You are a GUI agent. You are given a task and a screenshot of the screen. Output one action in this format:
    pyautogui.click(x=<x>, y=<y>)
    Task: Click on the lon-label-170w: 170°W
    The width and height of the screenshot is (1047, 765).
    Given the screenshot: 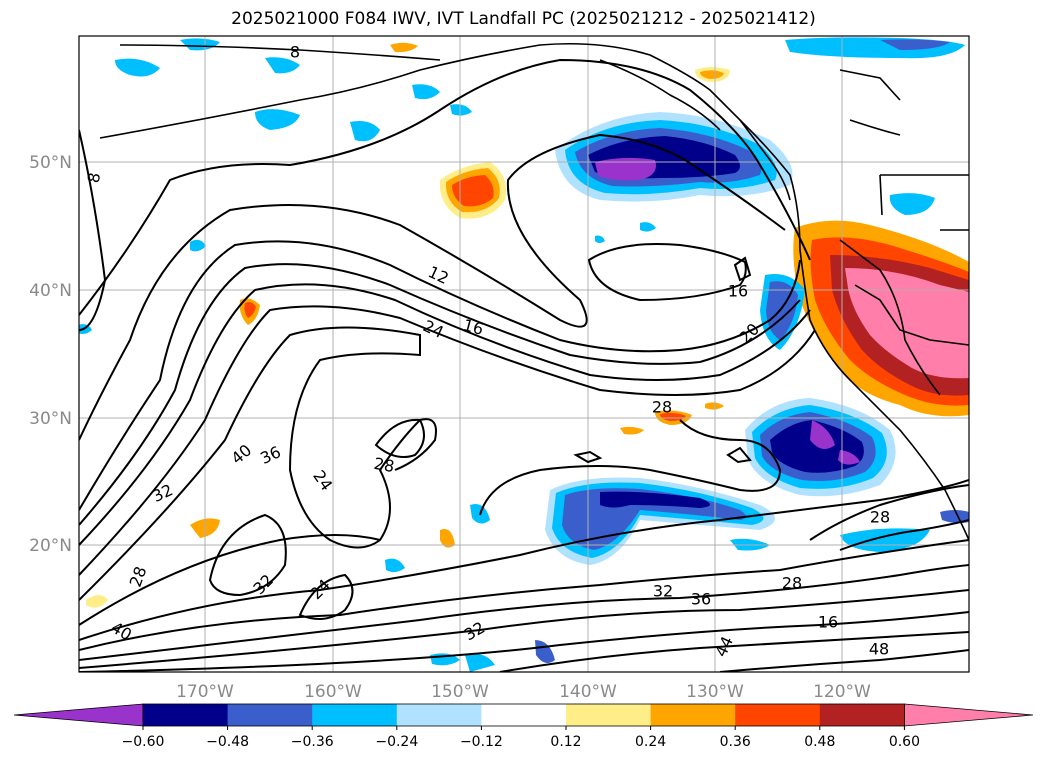 What is the action you would take?
    pyautogui.click(x=205, y=692)
    